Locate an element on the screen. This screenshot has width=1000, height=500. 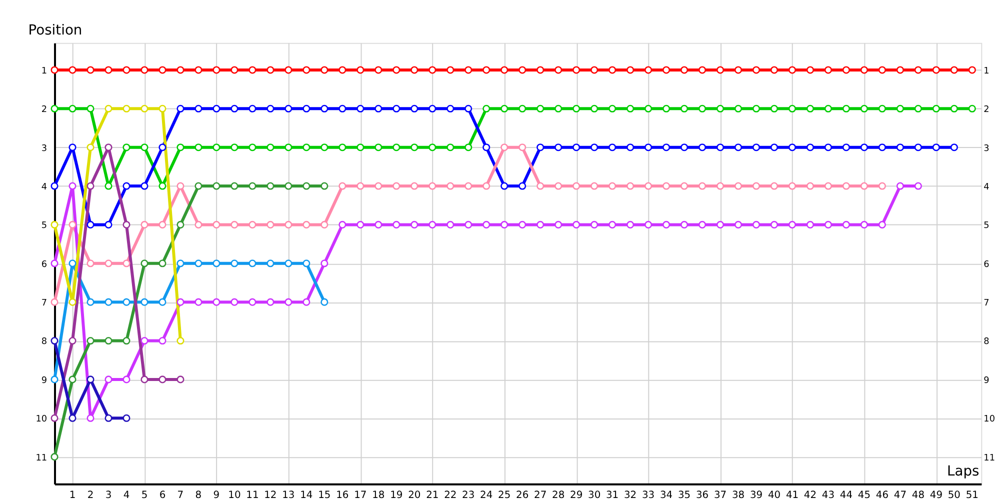
x-tick-label: 10 is located at coordinates (234, 495).